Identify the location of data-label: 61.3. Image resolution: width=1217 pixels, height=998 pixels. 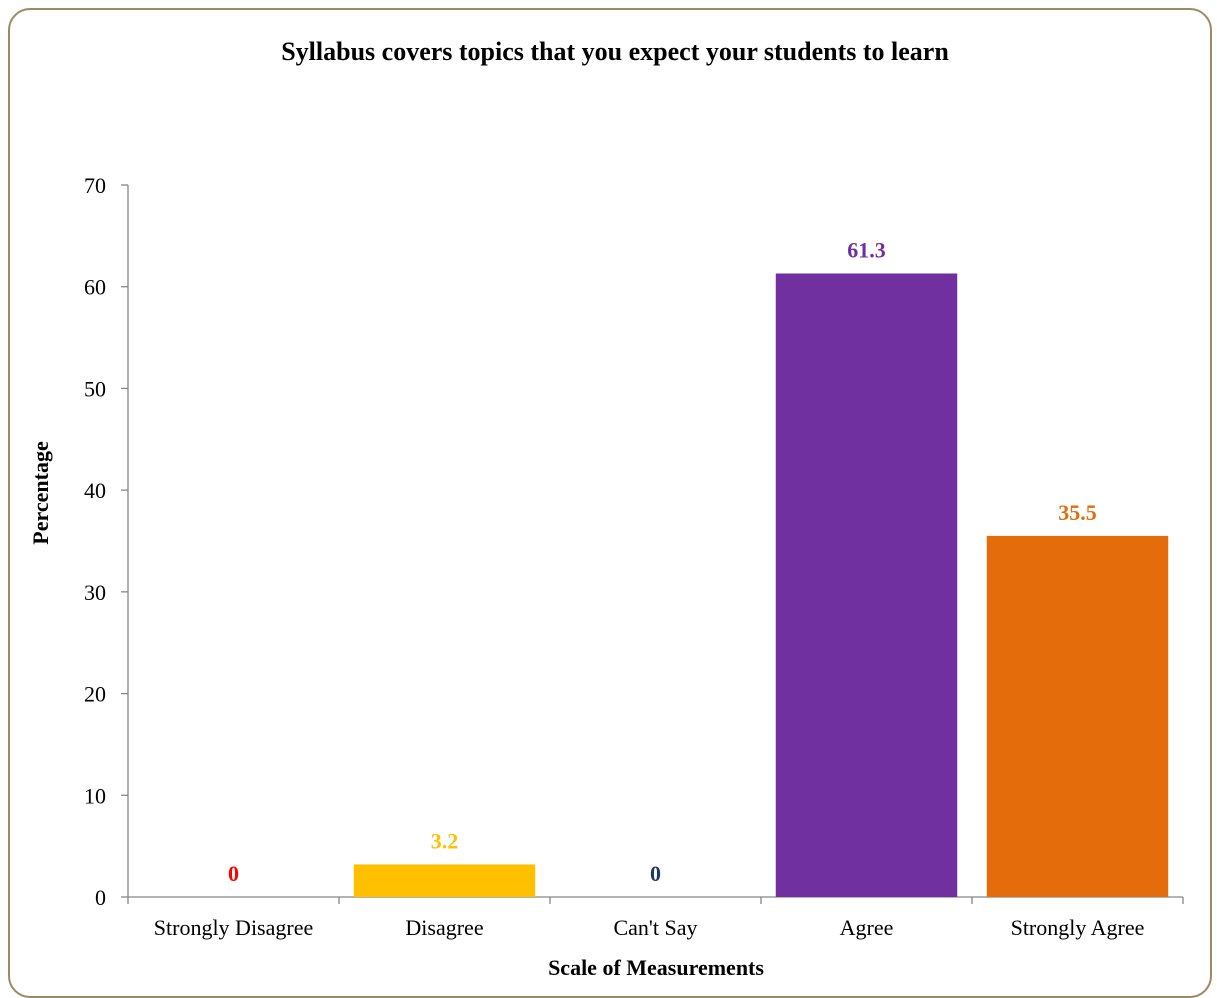
(866, 249).